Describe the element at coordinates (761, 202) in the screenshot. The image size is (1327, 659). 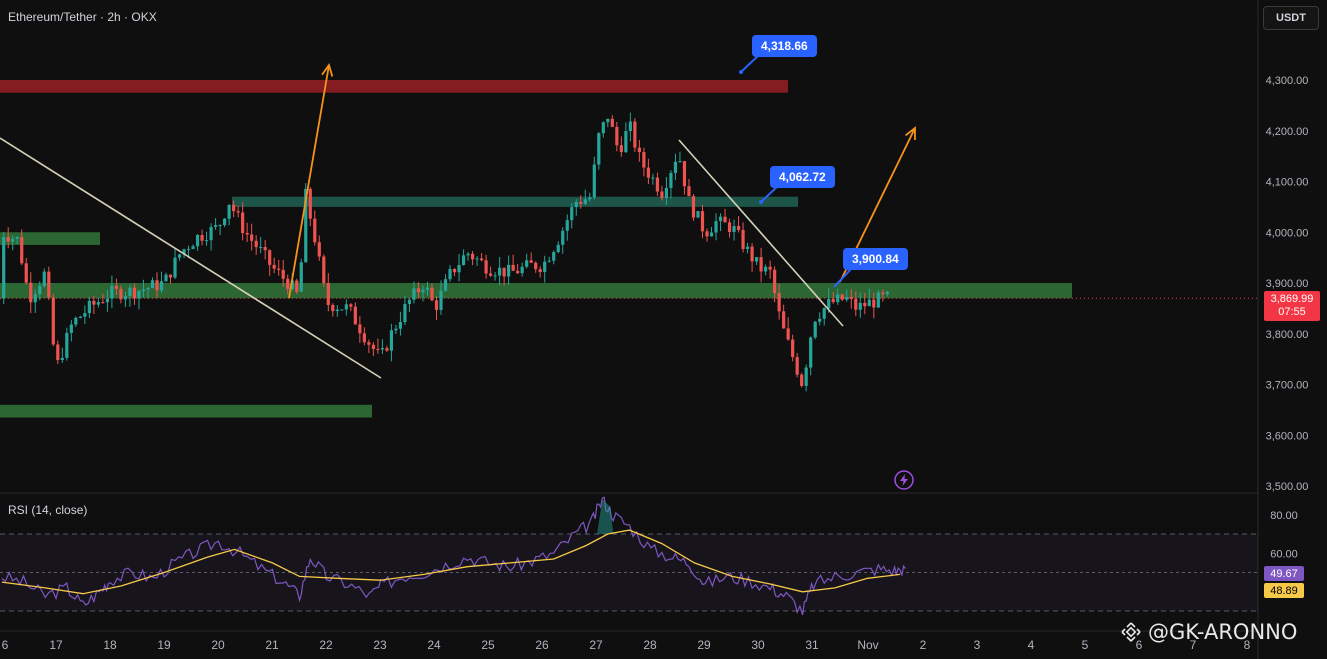
I see `callout-anchor-mid` at that location.